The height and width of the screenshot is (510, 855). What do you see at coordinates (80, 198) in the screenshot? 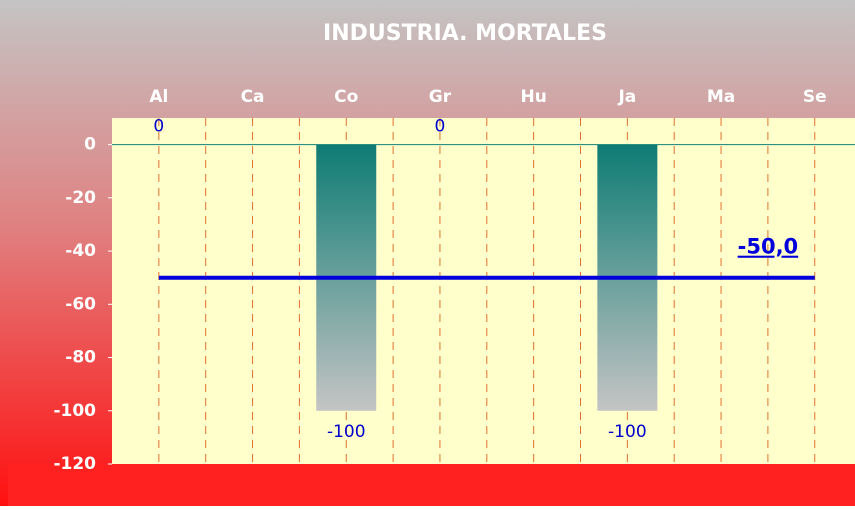
I see `y-tick-label: -20` at bounding box center [80, 198].